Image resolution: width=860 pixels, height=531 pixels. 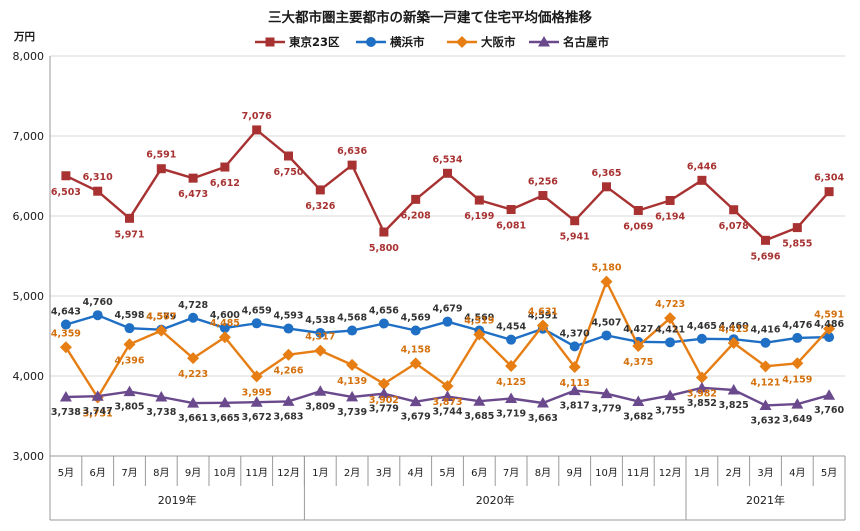 I want to click on x-tick-label: 4月, so click(x=416, y=473).